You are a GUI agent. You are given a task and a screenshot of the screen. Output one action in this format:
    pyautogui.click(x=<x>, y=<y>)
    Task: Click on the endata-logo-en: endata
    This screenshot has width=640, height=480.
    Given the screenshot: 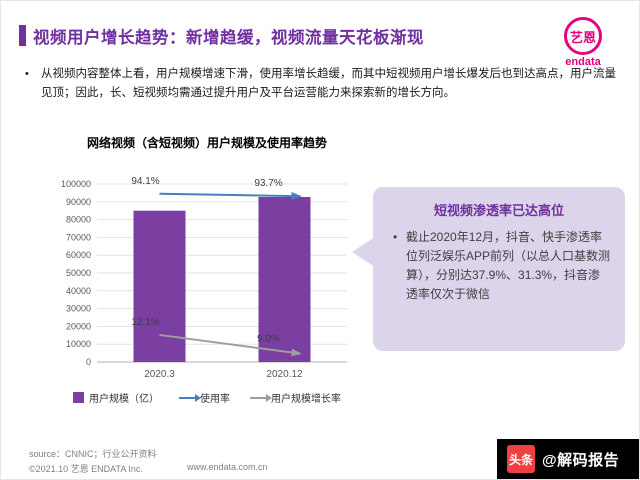 What is the action you would take?
    pyautogui.click(x=583, y=62)
    